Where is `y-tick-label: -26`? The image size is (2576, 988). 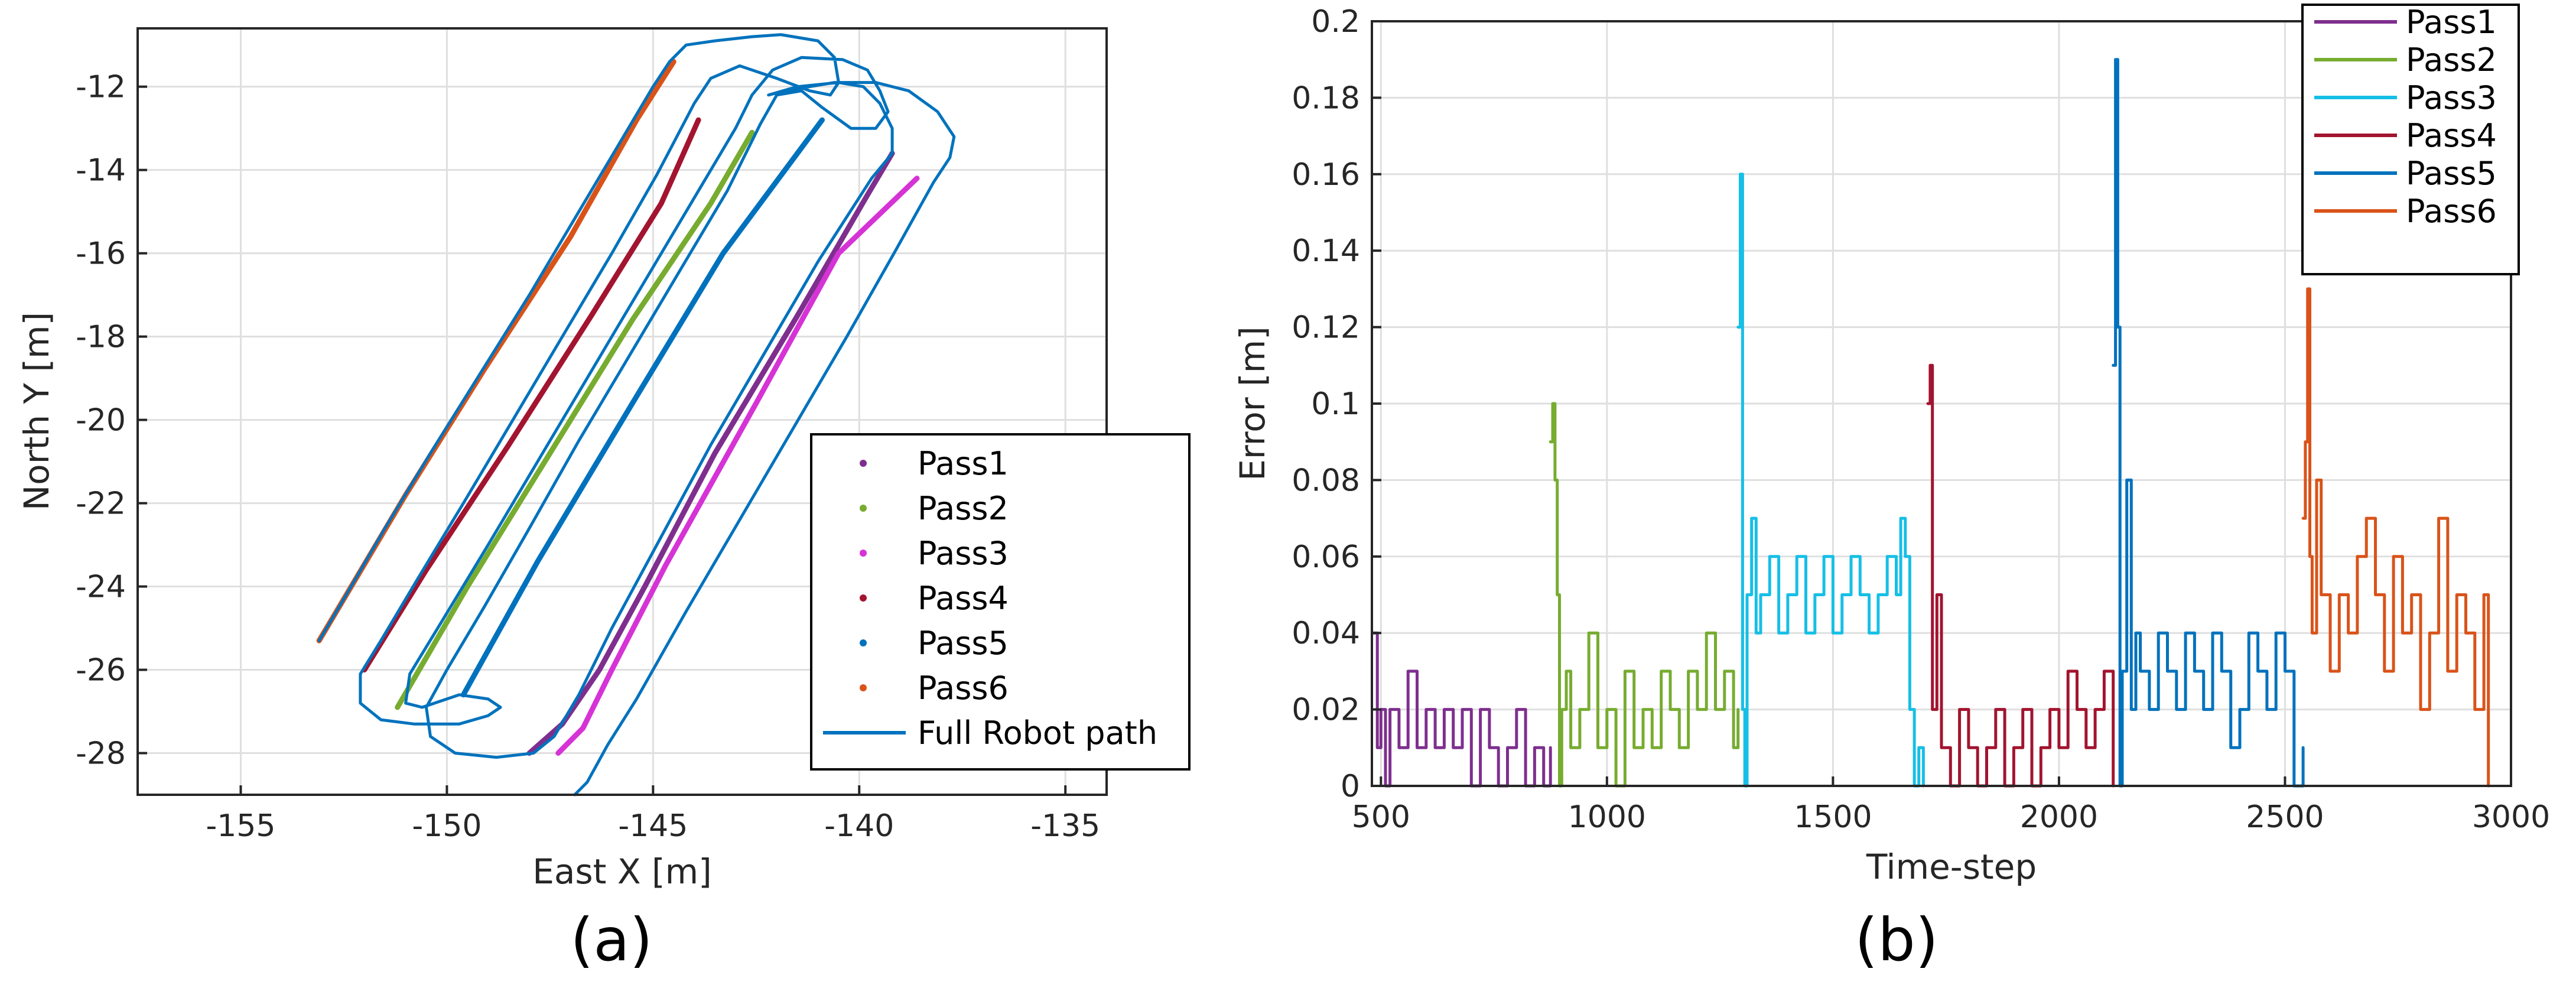 y-tick-label: -26 is located at coordinates (101, 670).